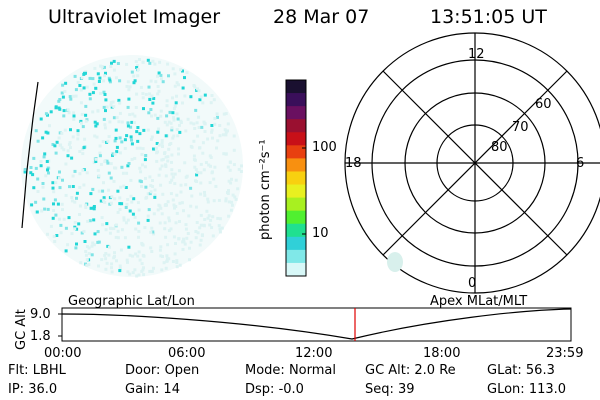 This screenshot has height=400, width=600. Describe the element at coordinates (488, 17) in the screenshot. I see `time-label: 13:51:05 UT` at that location.